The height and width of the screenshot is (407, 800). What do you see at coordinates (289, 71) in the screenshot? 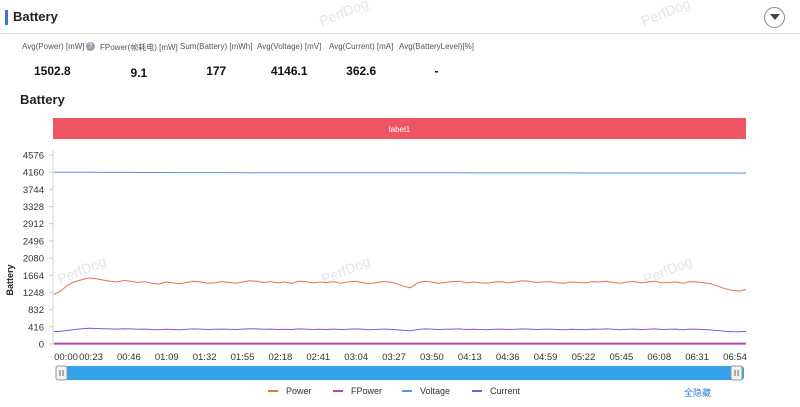
I see `metric-value: 4146.1` at bounding box center [289, 71].